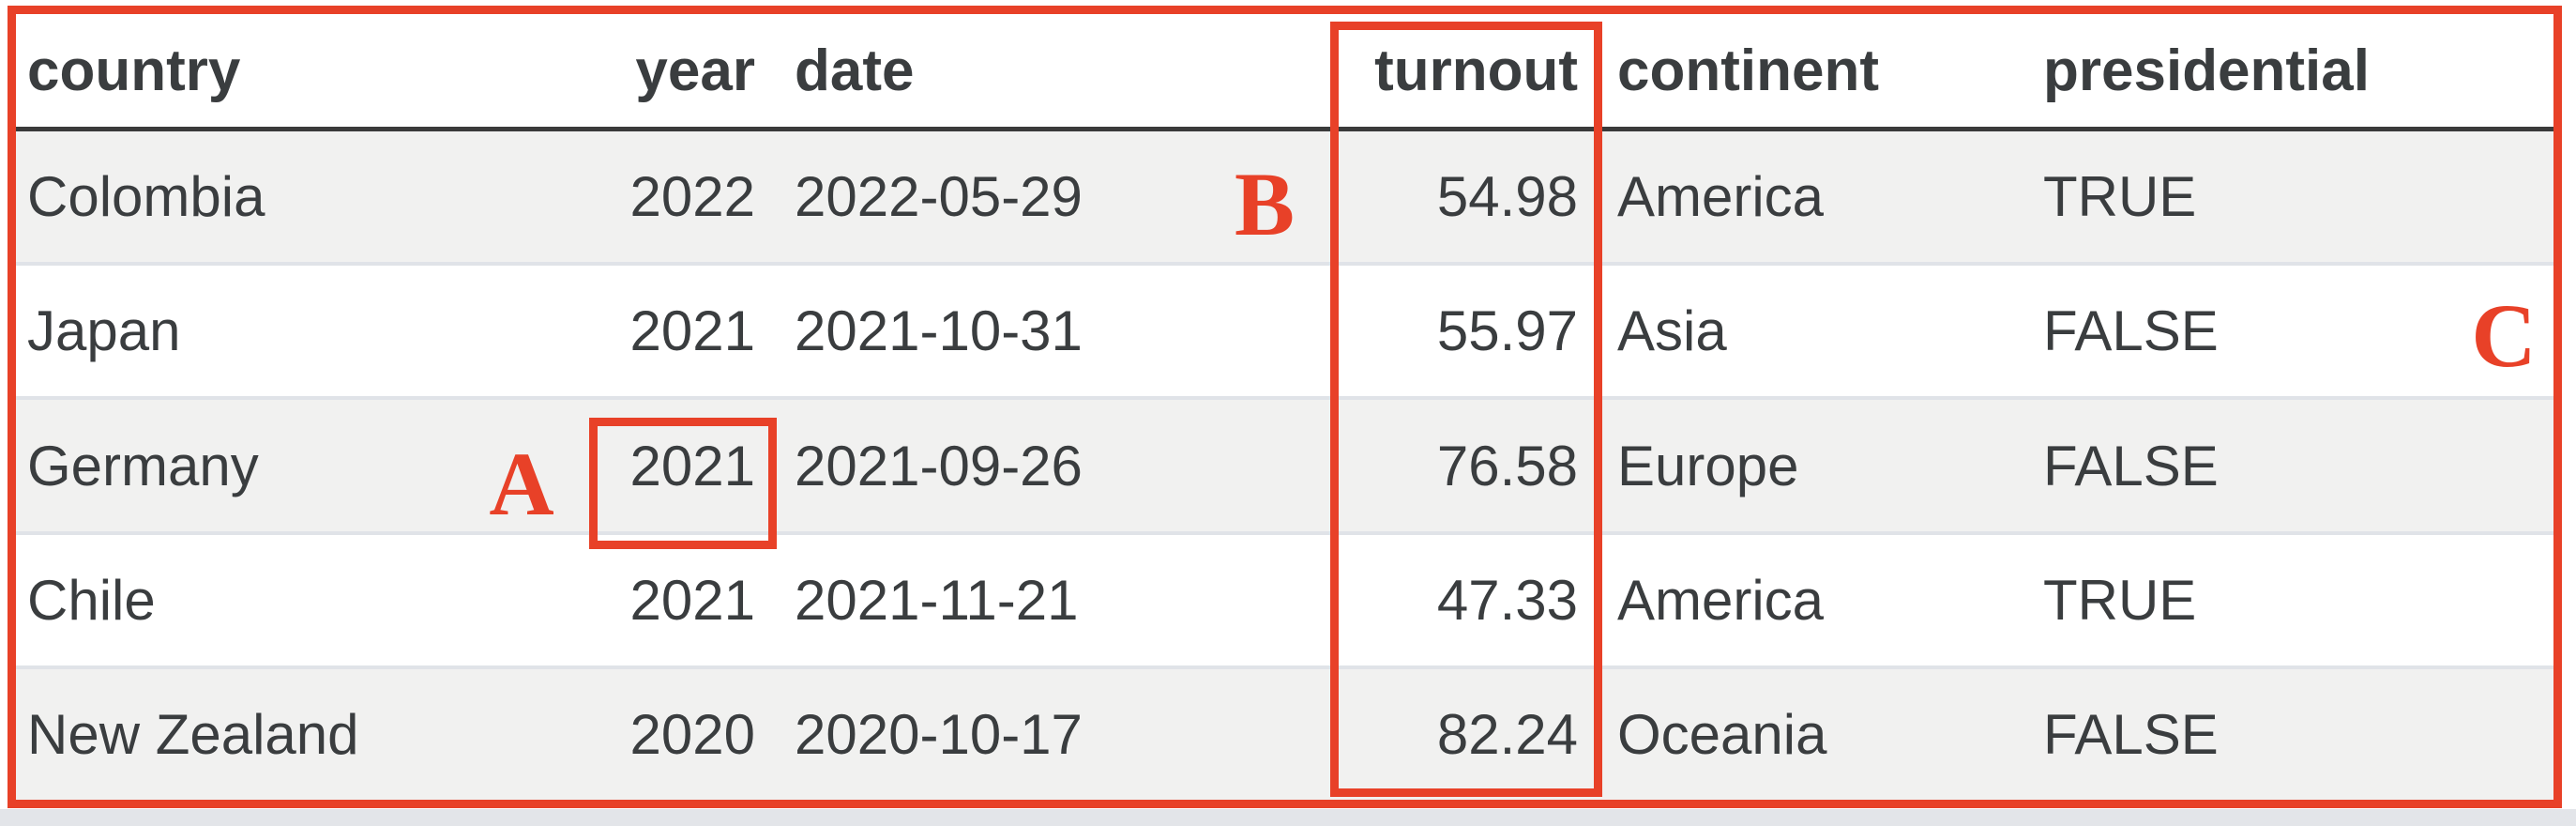  What do you see at coordinates (1672, 331) in the screenshot?
I see `cell-continent: Asia` at bounding box center [1672, 331].